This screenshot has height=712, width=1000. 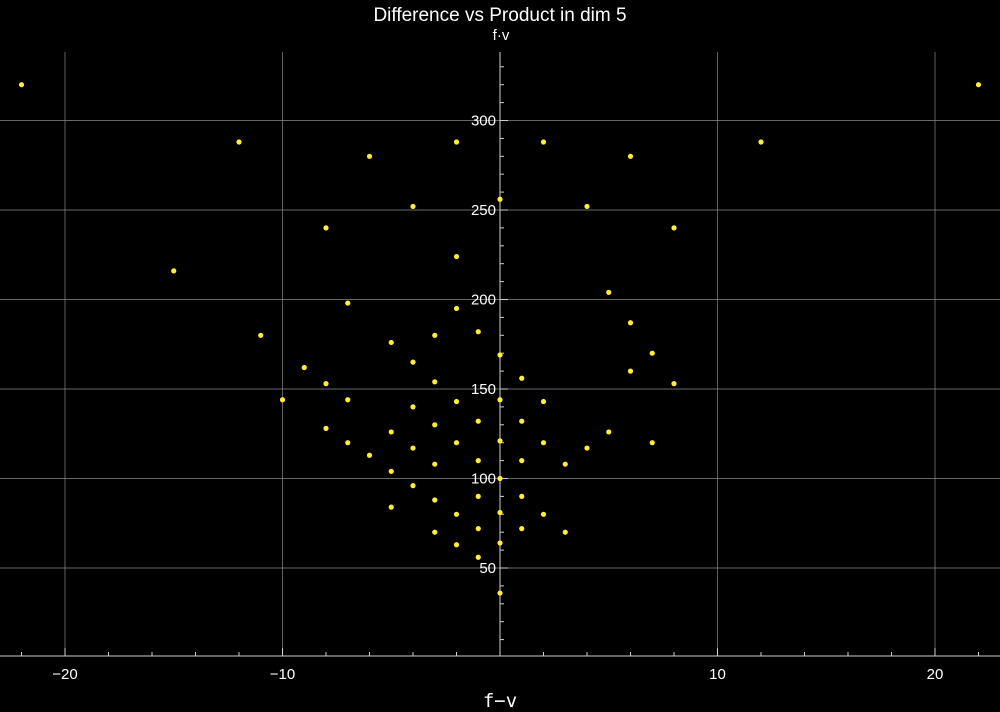 I want to click on y-tick-label: 250, so click(x=483, y=210).